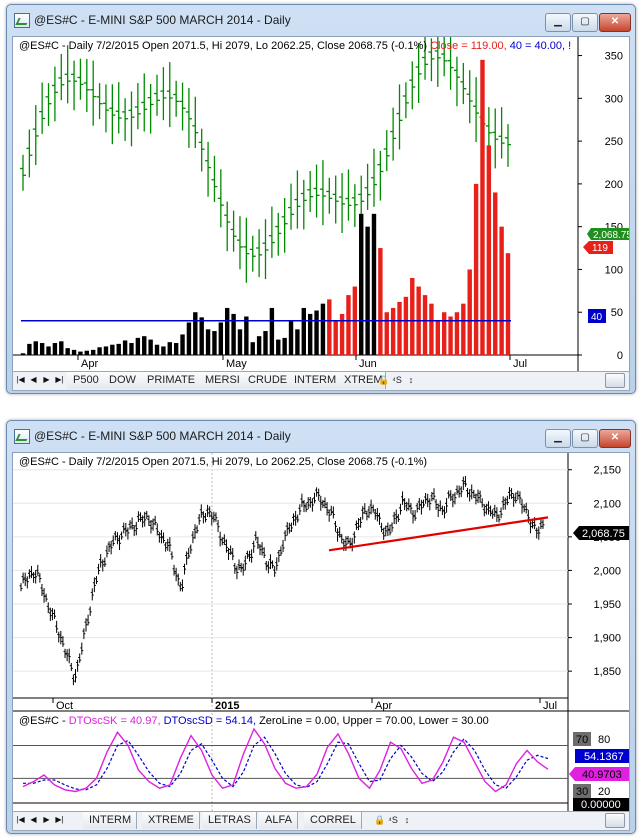 The image size is (640, 837). Describe the element at coordinates (268, 380) in the screenshot. I see `tab-crude: CRUDE` at that location.